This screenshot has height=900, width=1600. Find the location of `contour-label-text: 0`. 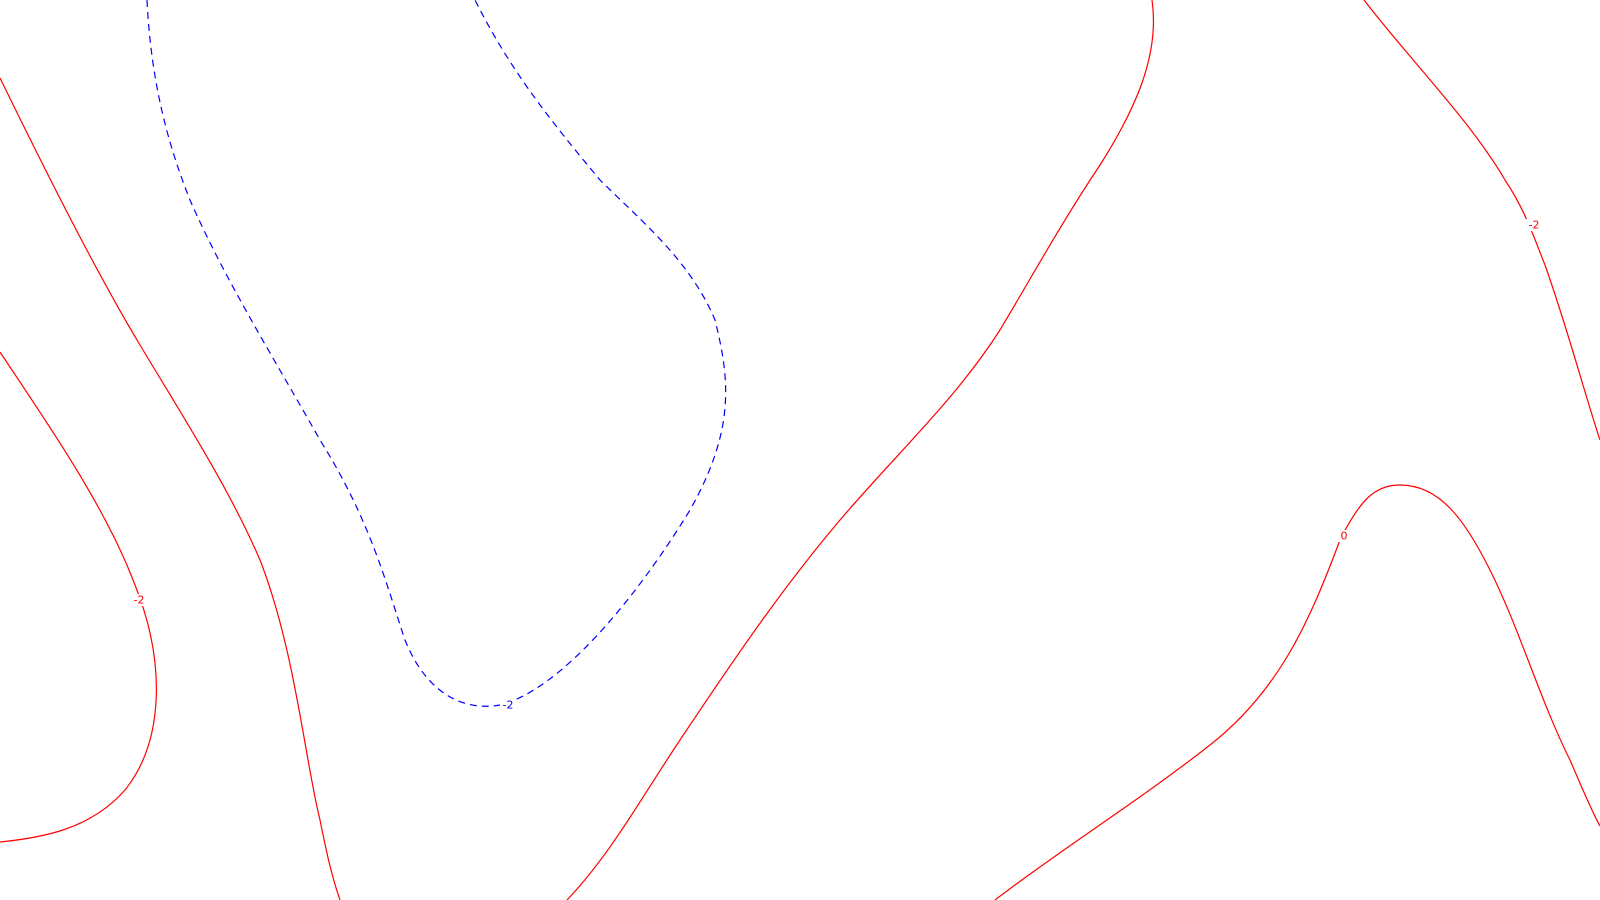

contour-label-text: 0 is located at coordinates (1344, 536).